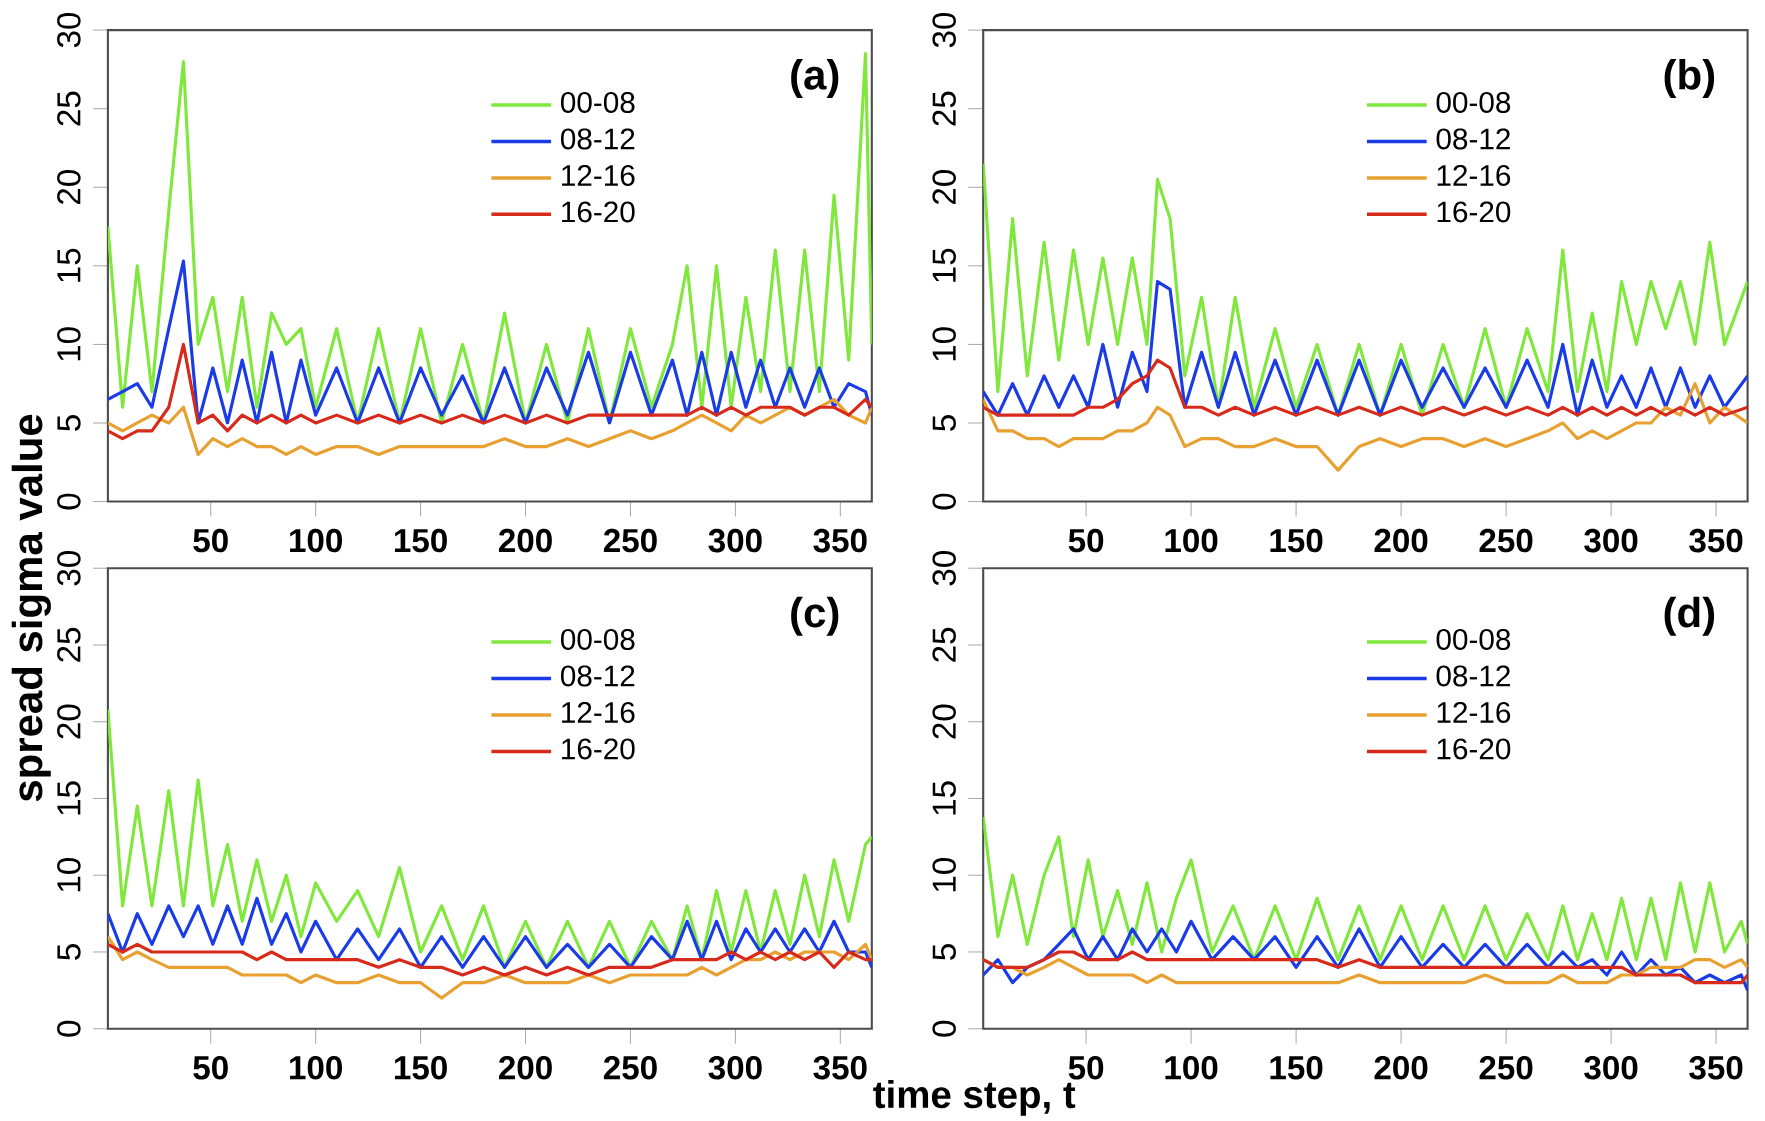  What do you see at coordinates (1689, 78) in the screenshot?
I see `annotation: (b)` at bounding box center [1689, 78].